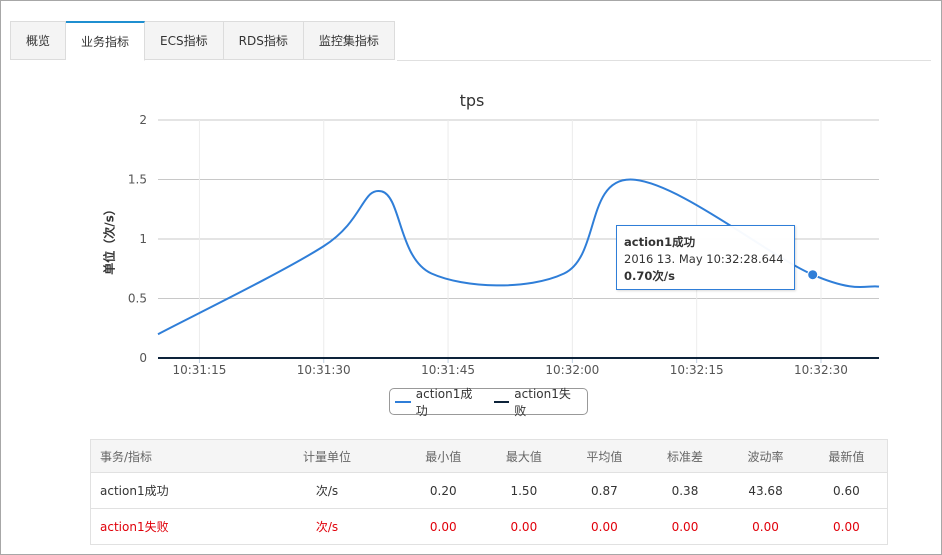 This screenshot has width=942, height=555. I want to click on chart-legend: action1成功 action1失败, so click(488, 402).